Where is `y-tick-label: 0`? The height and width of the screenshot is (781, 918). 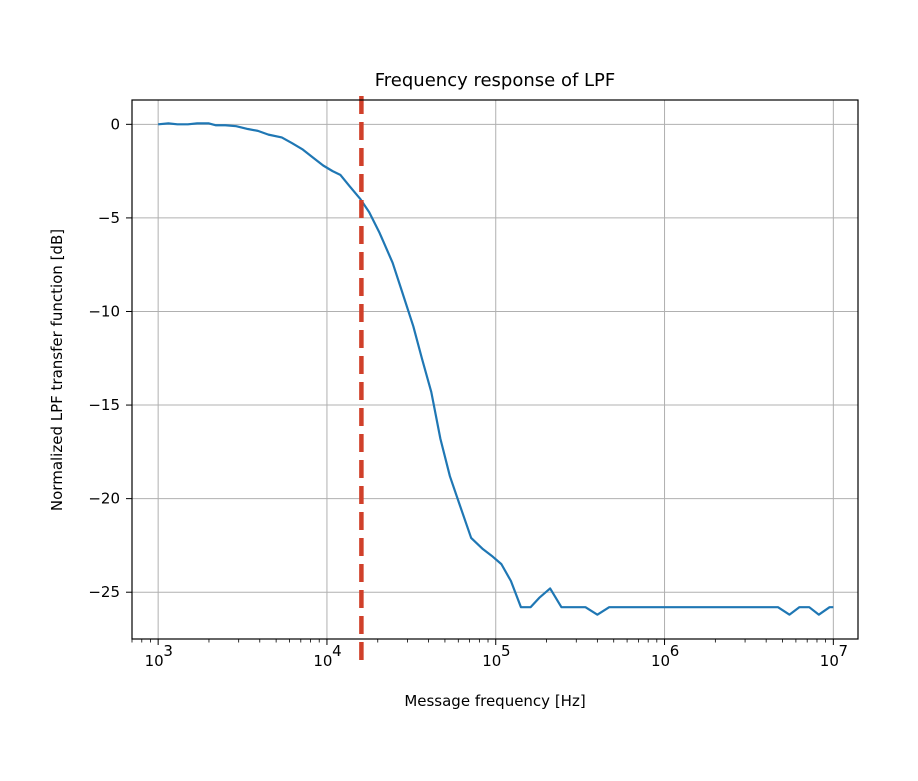
y-tick-label: 0 is located at coordinates (115, 124).